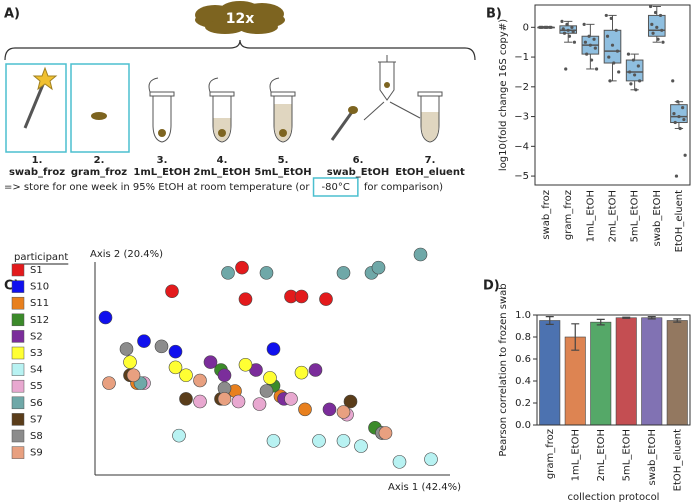 This screenshot has width=700, height=504. Describe the element at coordinates (430, 172) in the screenshot. I see `step-name: EtOH_eluent` at that location.